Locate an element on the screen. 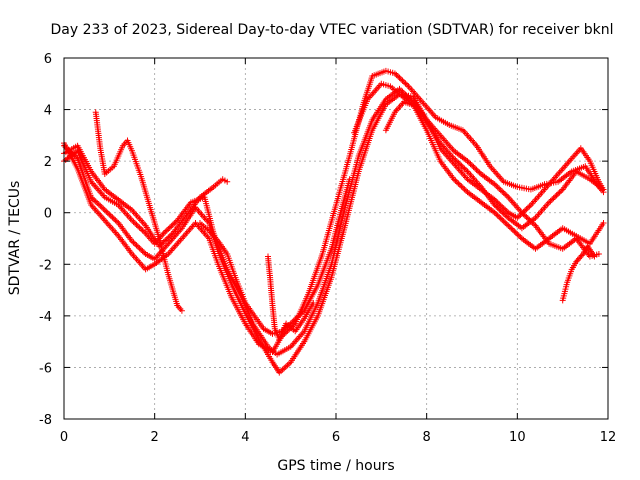  x-axis-label: GPS time / hours is located at coordinates (335, 466).